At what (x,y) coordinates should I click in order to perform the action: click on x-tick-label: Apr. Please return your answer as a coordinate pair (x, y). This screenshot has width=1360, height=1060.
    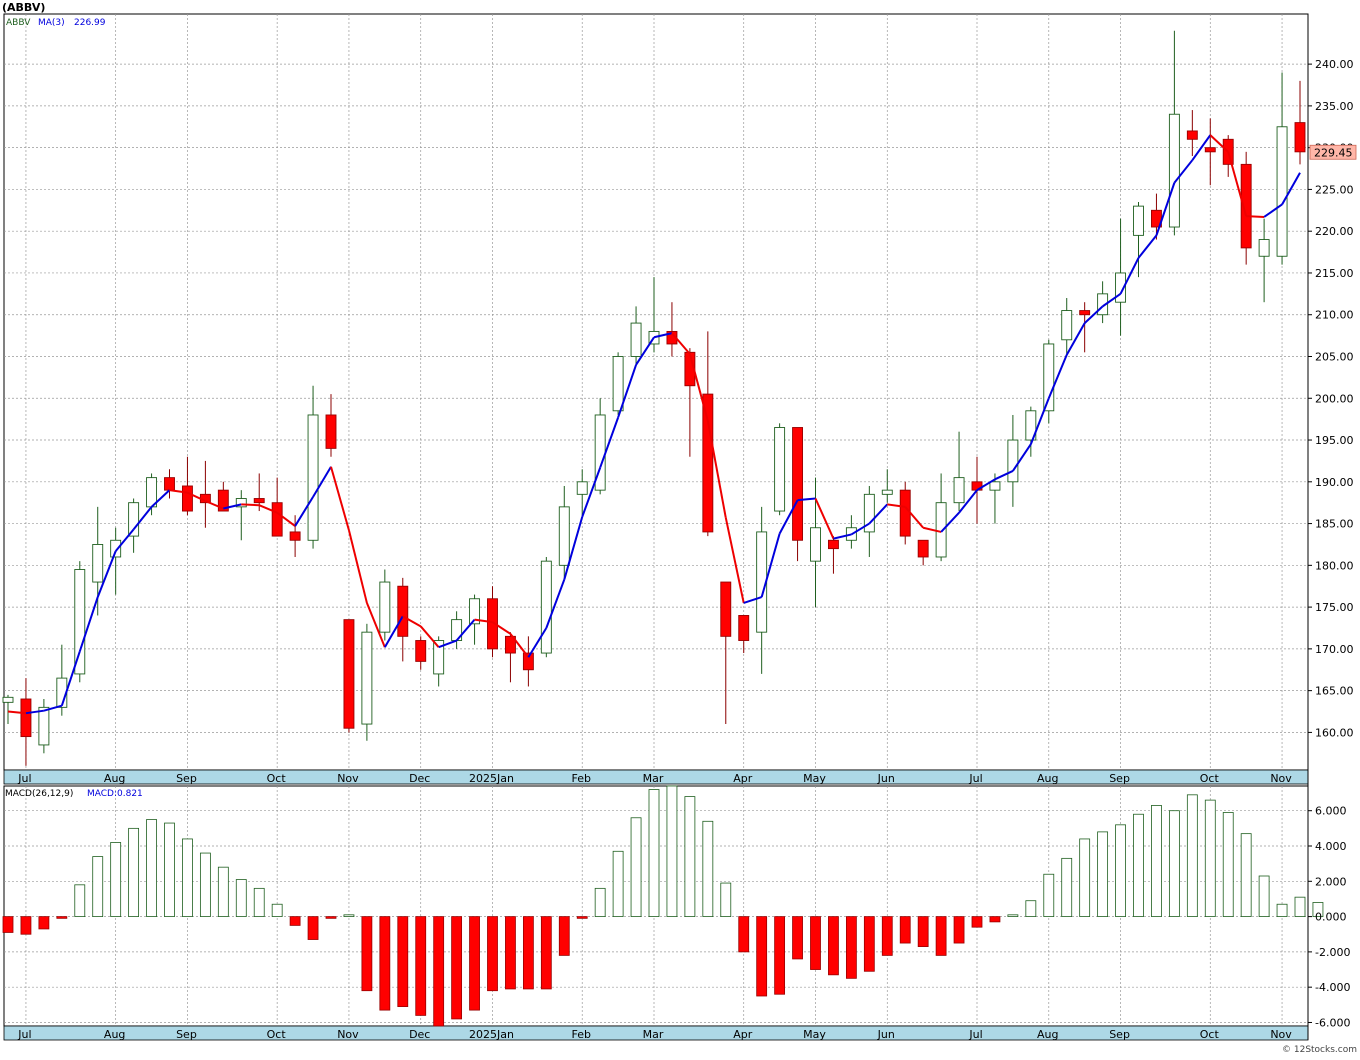
    Looking at the image, I should click on (743, 1034).